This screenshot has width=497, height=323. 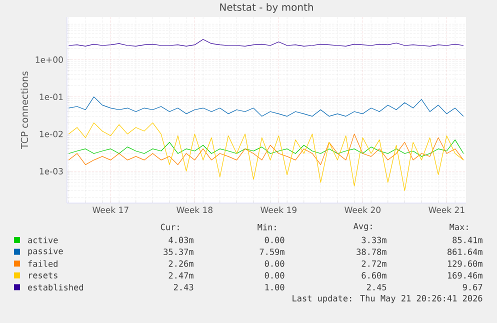 I want to click on text: Cur:, so click(x=169, y=227).